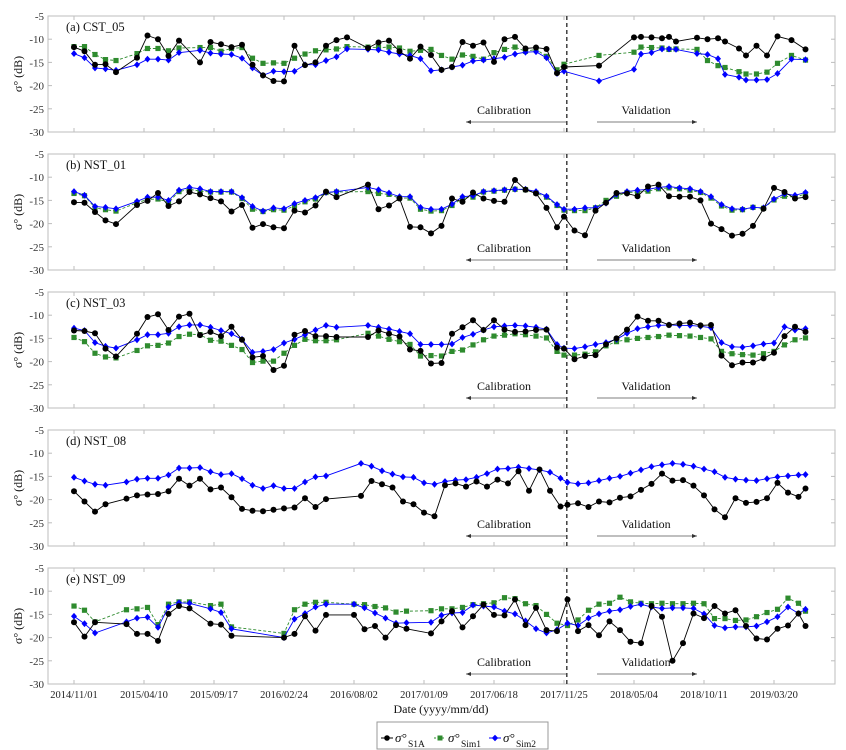 The height and width of the screenshot is (750, 846). I want to click on y-tick-label: -10, so click(36, 178).